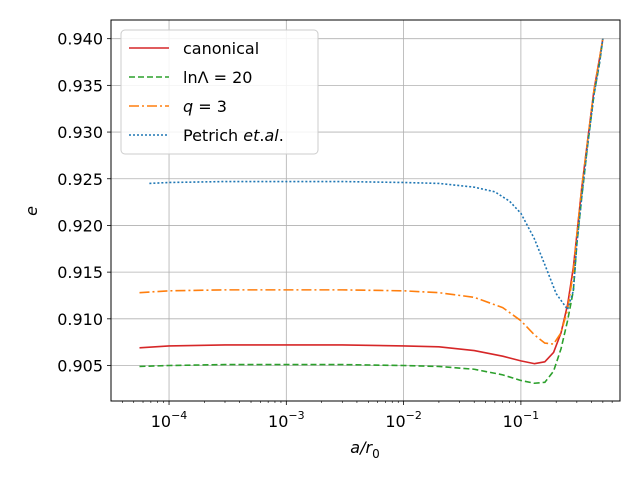  I want to click on legend-label-part: canonical, so click(221, 48).